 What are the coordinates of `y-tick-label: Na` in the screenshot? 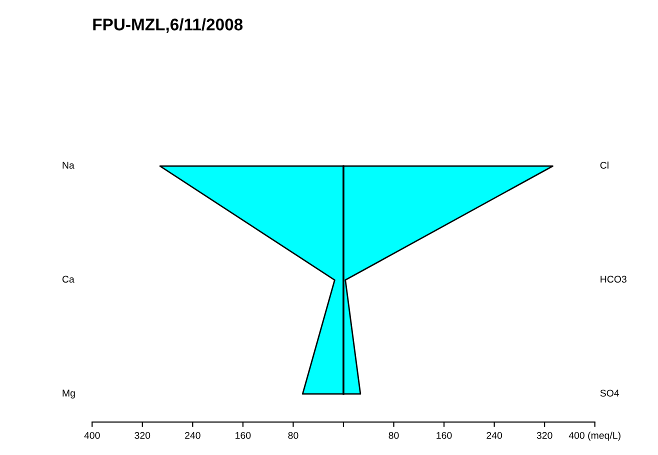 It's located at (68, 165).